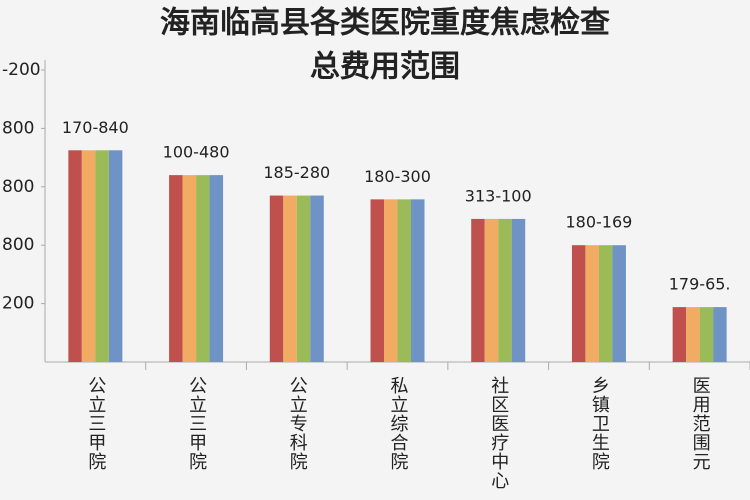 The height and width of the screenshot is (500, 750). Describe the element at coordinates (599, 423) in the screenshot. I see `x-tick-label: 乡镇卫生院` at that location.